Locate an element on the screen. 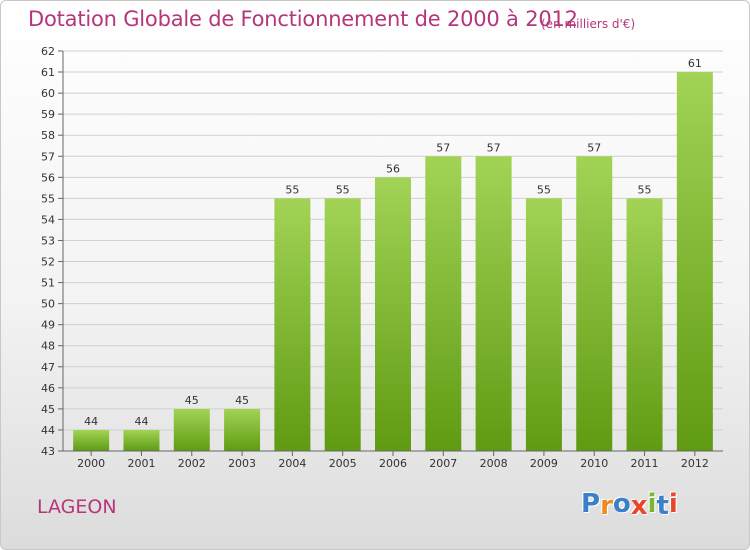 The image size is (750, 550). x-tick-label: 2008 is located at coordinates (494, 463).